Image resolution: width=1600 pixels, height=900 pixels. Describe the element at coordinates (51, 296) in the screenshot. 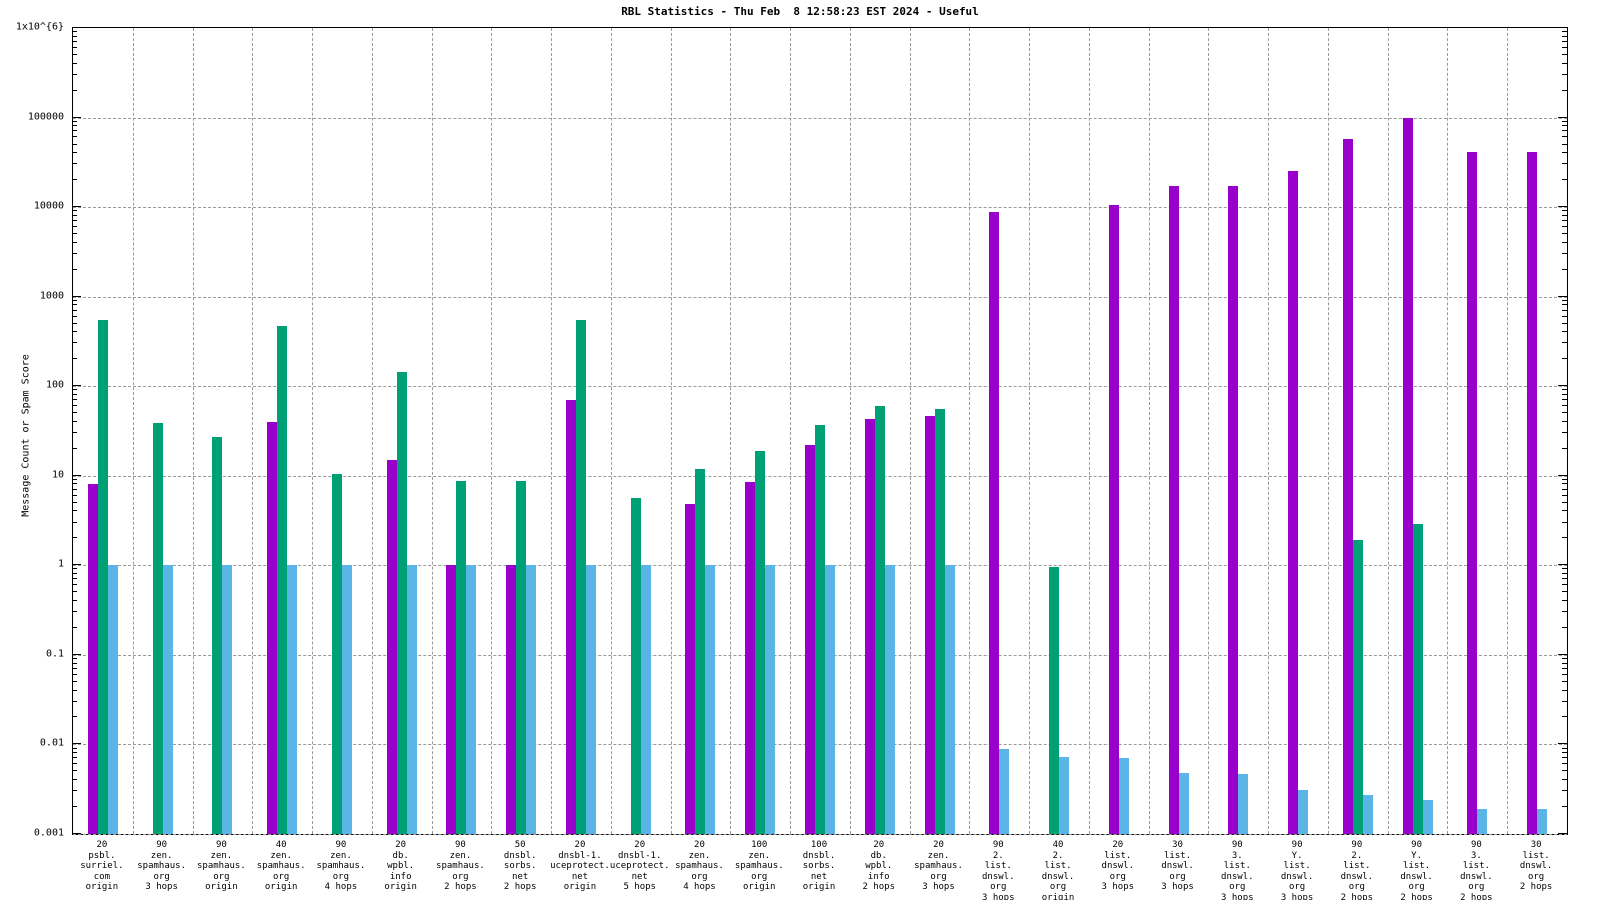

I see `y-tick-label: 1000` at that location.